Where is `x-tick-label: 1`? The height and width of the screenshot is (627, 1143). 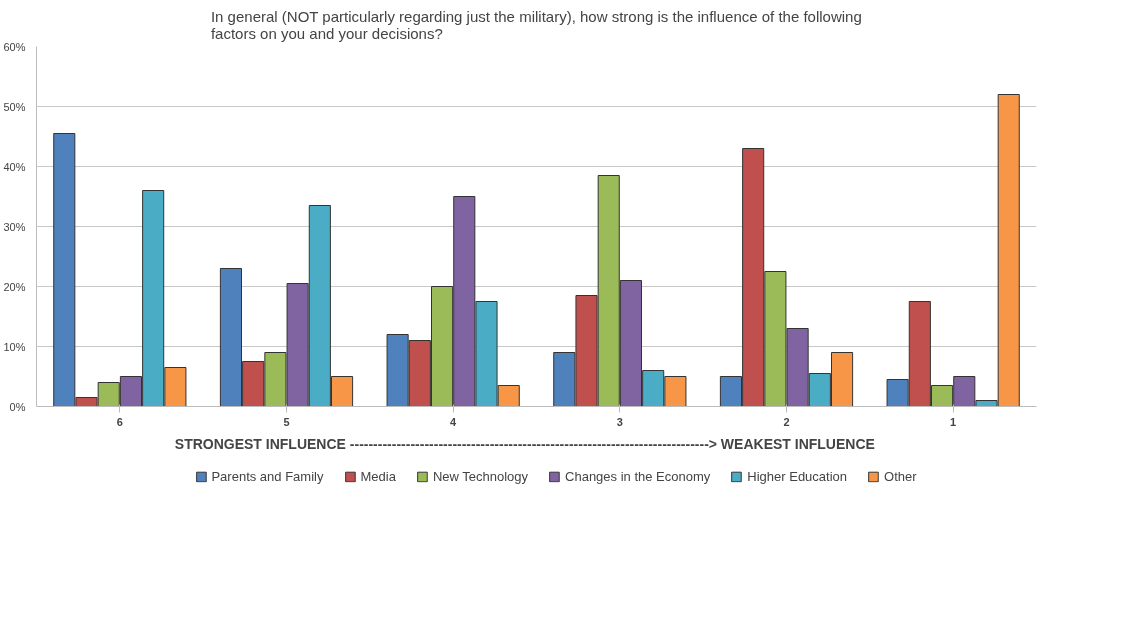 x-tick-label: 1 is located at coordinates (953, 421).